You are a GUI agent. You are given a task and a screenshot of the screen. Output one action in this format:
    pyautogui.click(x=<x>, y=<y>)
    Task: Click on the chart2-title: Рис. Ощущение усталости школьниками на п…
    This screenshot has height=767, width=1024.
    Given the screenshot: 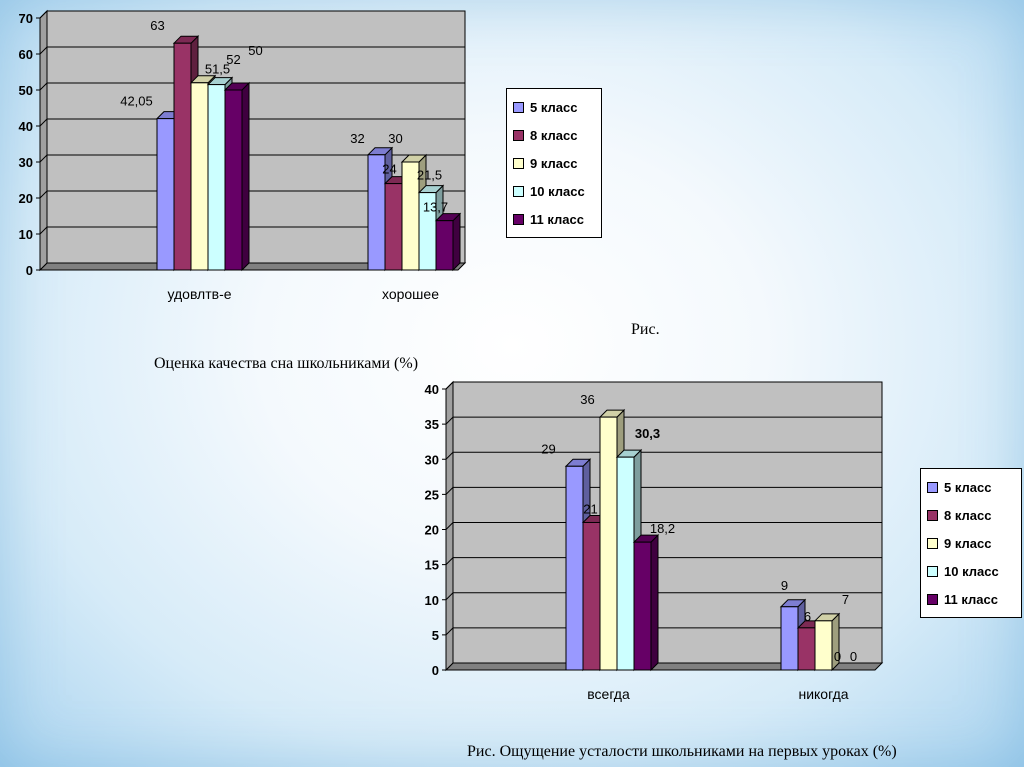 What is the action you would take?
    pyautogui.click(x=682, y=751)
    